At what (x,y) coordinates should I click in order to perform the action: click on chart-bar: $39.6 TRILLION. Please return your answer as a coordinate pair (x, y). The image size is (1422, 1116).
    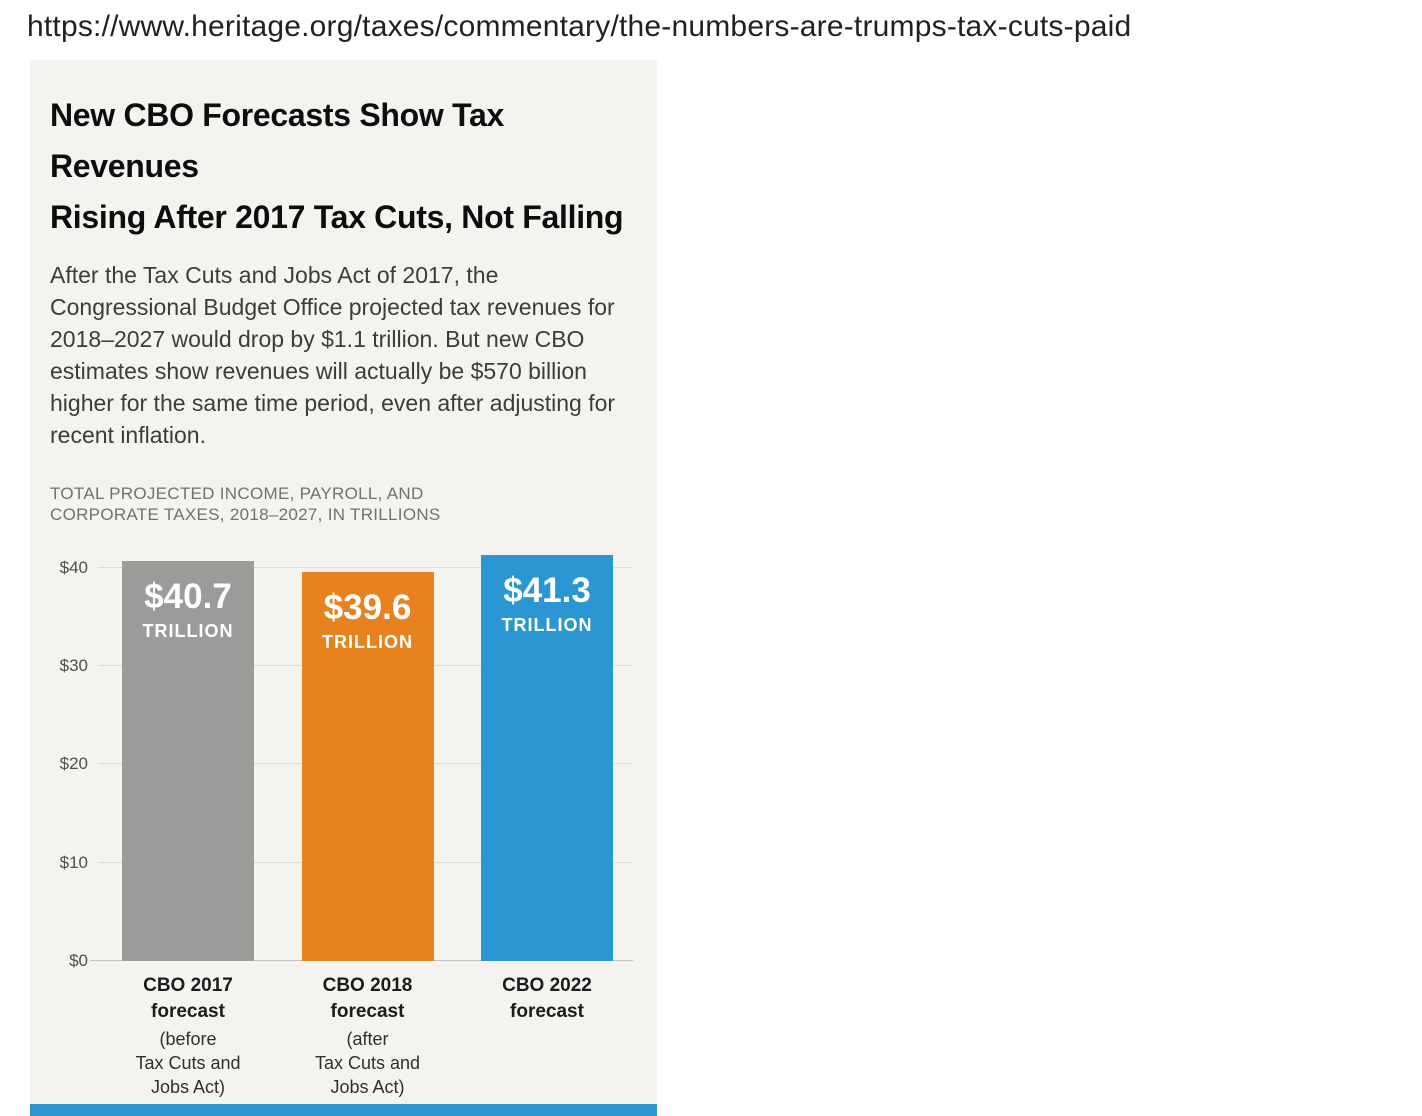
    Looking at the image, I should click on (367, 766).